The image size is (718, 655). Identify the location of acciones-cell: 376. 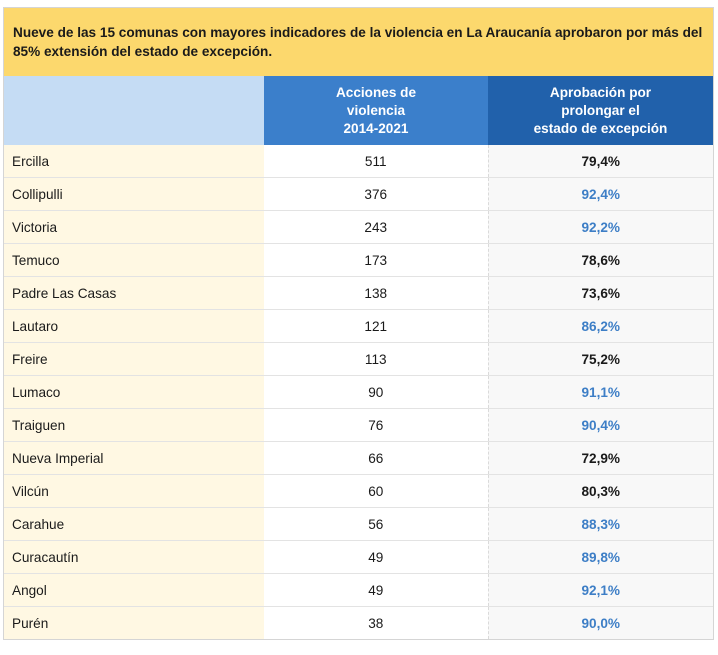
(376, 194).